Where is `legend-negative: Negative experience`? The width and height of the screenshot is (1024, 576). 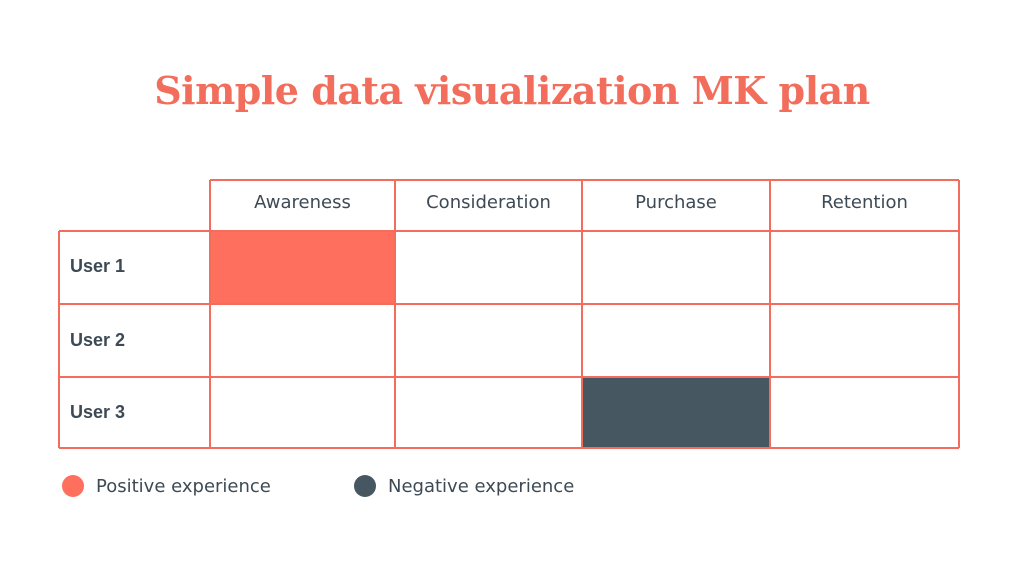 legend-negative: Negative experience is located at coordinates (464, 486).